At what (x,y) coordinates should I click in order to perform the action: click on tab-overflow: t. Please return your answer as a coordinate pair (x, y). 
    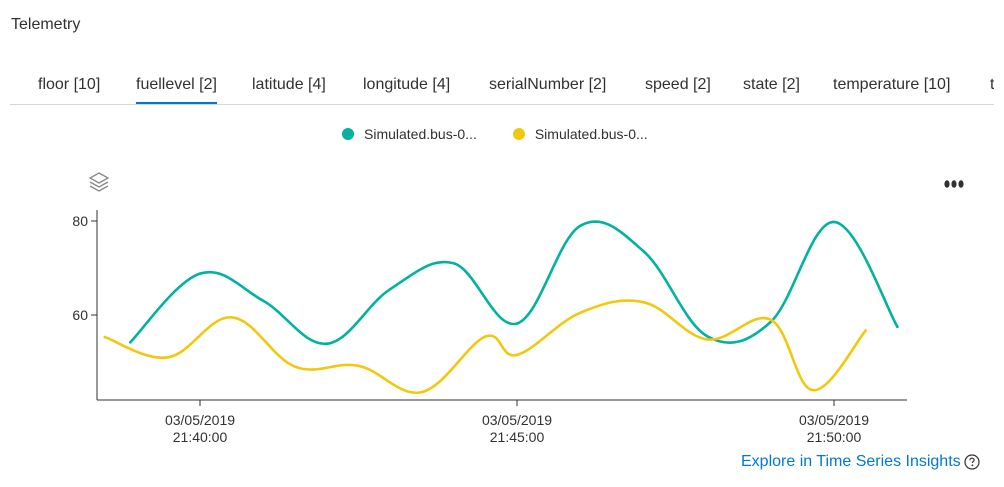
    Looking at the image, I should click on (992, 88).